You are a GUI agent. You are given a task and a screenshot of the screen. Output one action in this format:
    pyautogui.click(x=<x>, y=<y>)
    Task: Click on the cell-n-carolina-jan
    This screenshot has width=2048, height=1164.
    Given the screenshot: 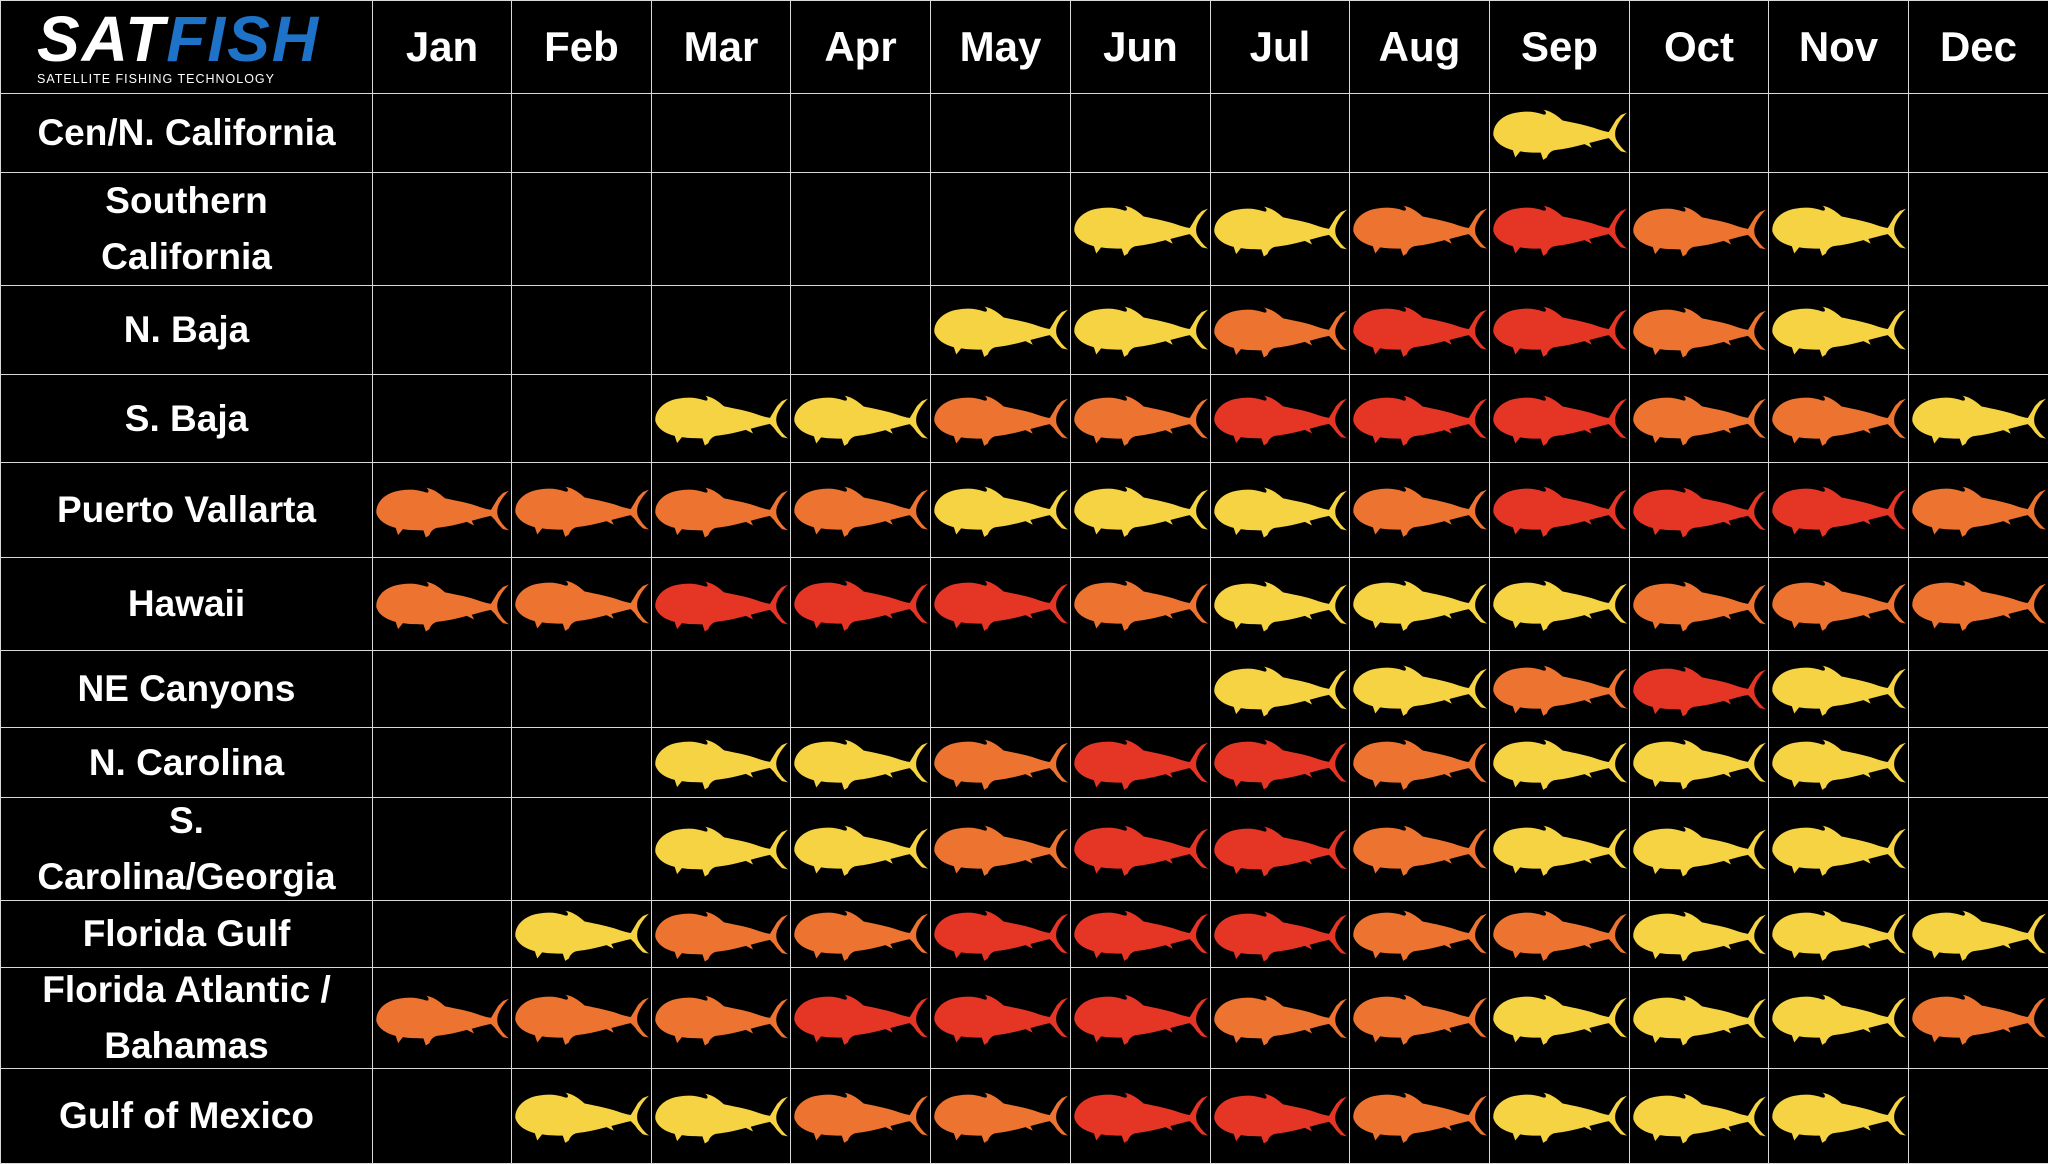 What is the action you would take?
    pyautogui.click(x=442, y=762)
    